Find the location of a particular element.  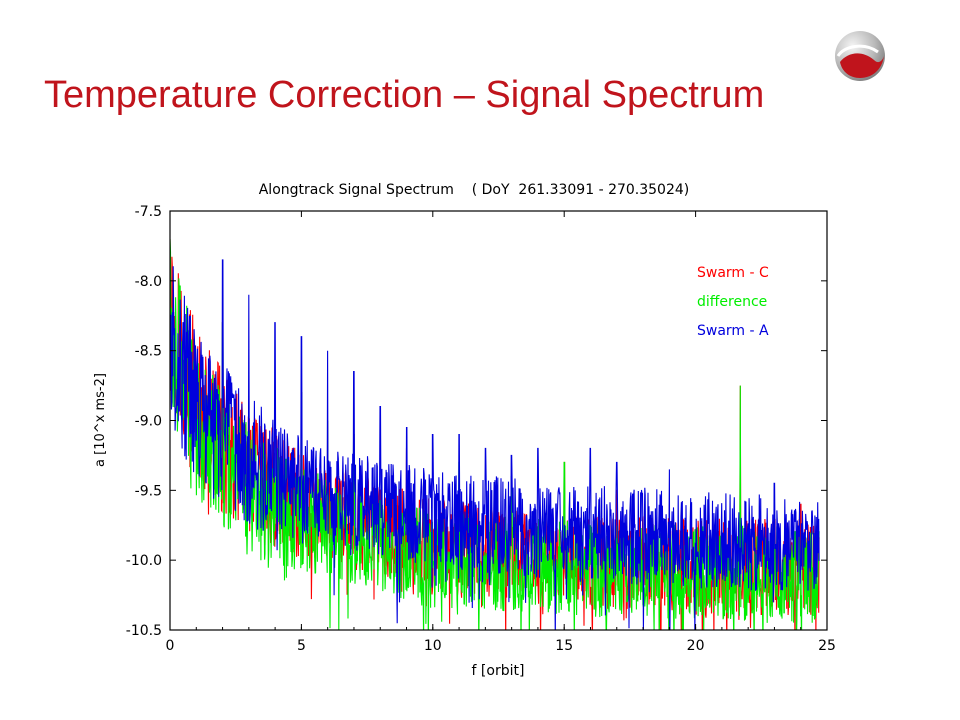

y-axis-label: a [10^x ms-2] is located at coordinates (100, 420).